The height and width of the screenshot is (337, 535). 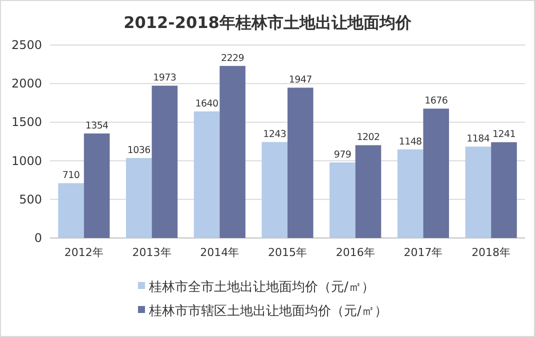 I want to click on data-label: 1036, so click(x=139, y=150).